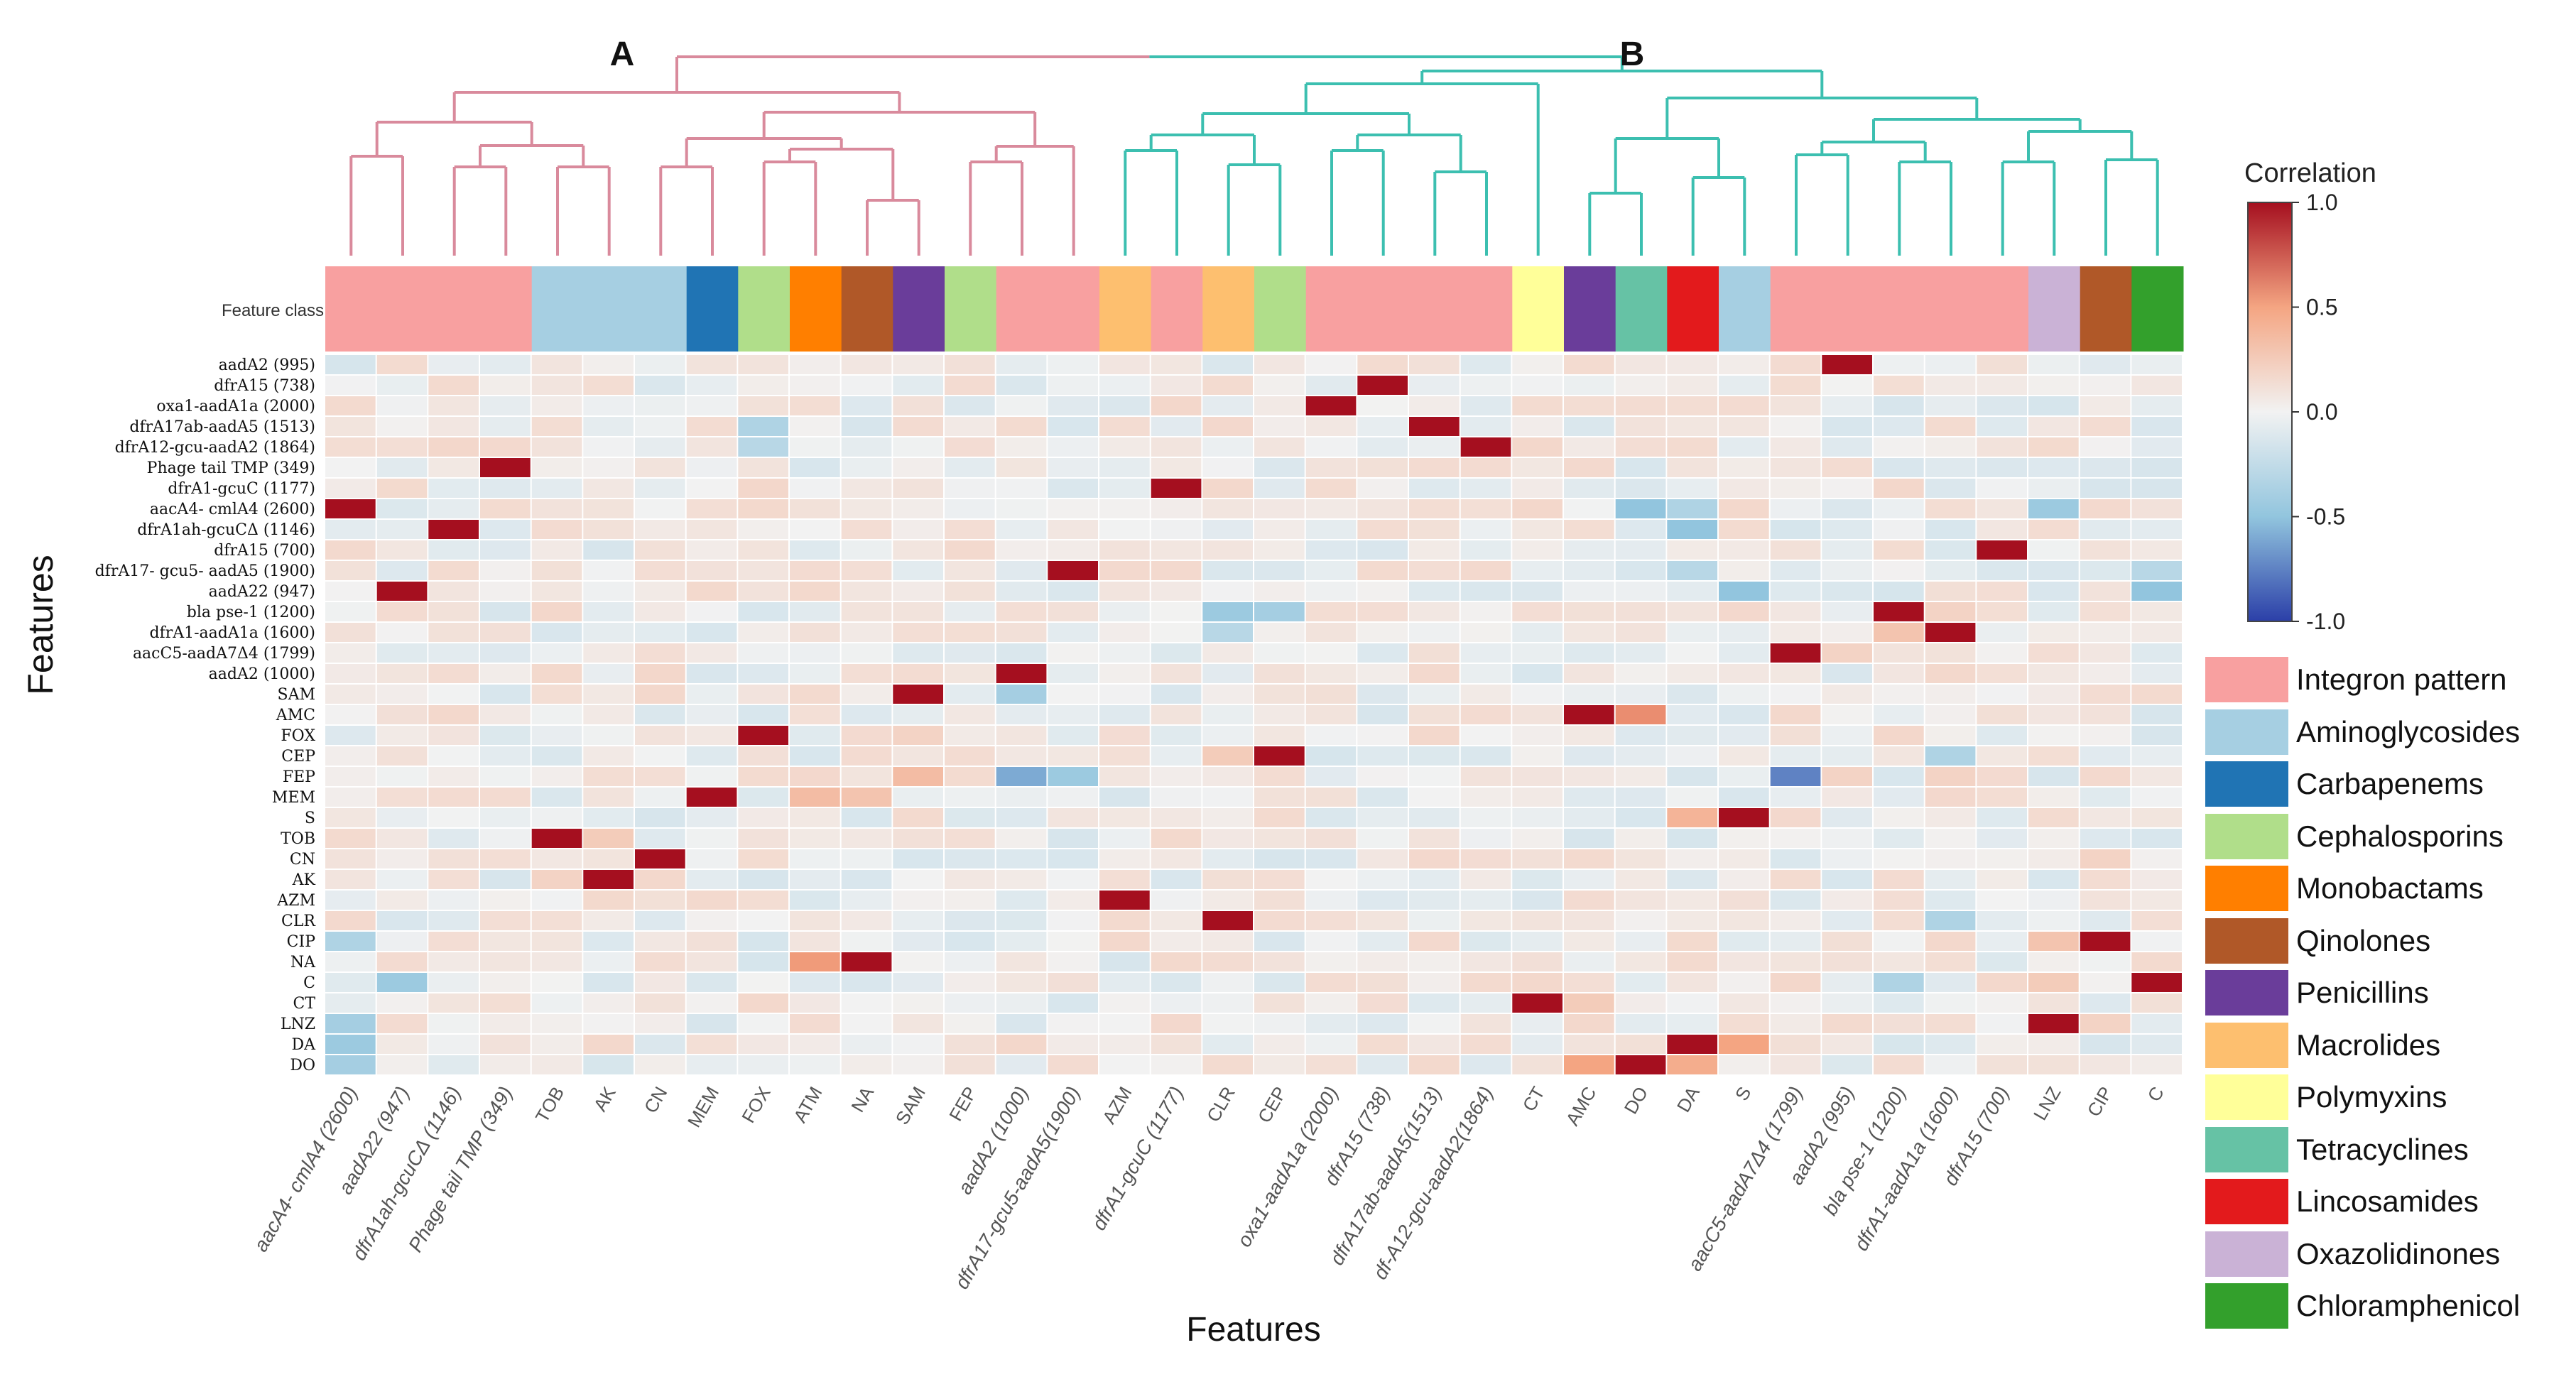 This screenshot has width=2576, height=1394. Describe the element at coordinates (302, 859) in the screenshot. I see `row-label: CN` at that location.